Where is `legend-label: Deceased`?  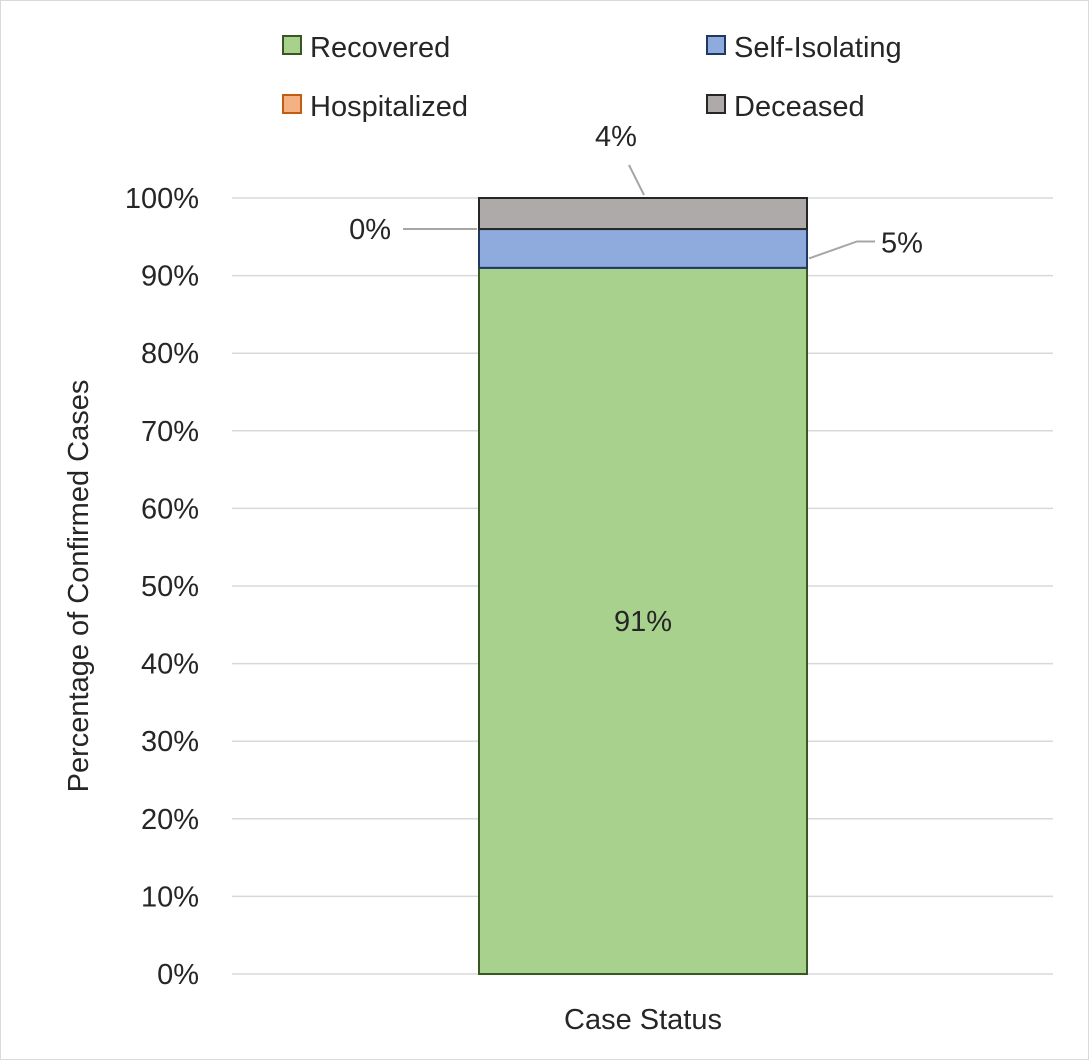
legend-label: Deceased is located at coordinates (799, 107).